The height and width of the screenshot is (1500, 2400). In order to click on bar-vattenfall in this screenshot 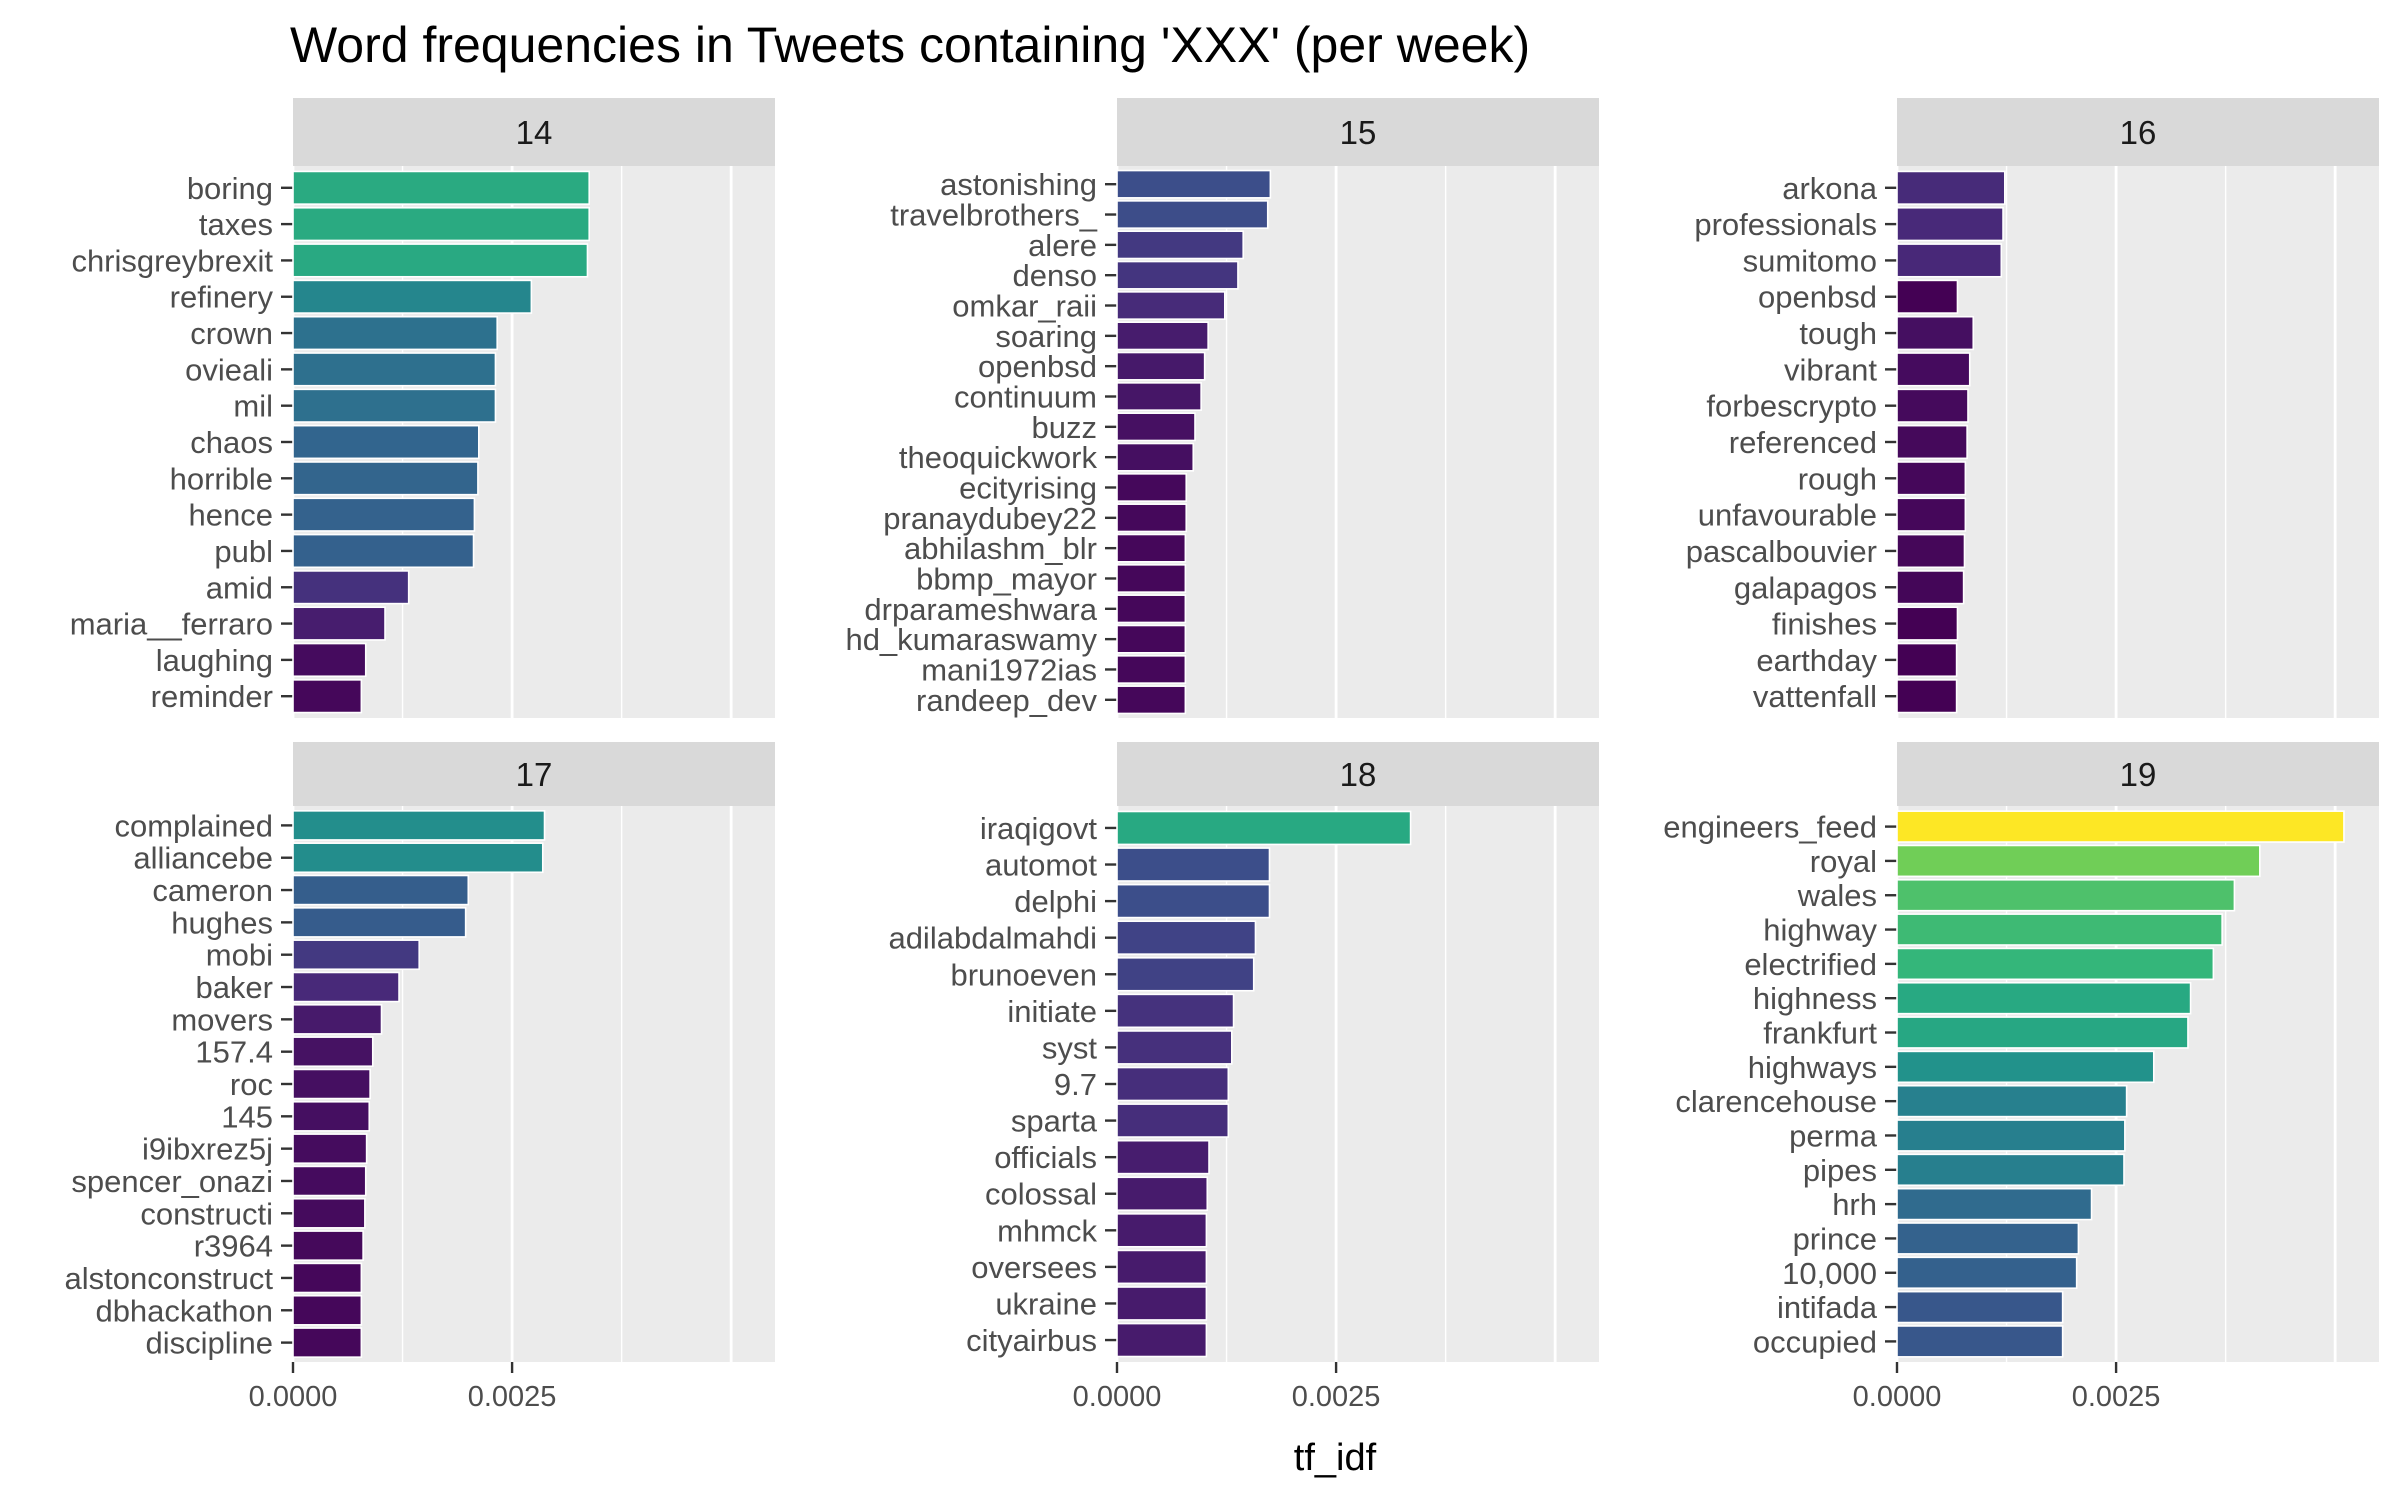, I will do `click(1927, 696)`.